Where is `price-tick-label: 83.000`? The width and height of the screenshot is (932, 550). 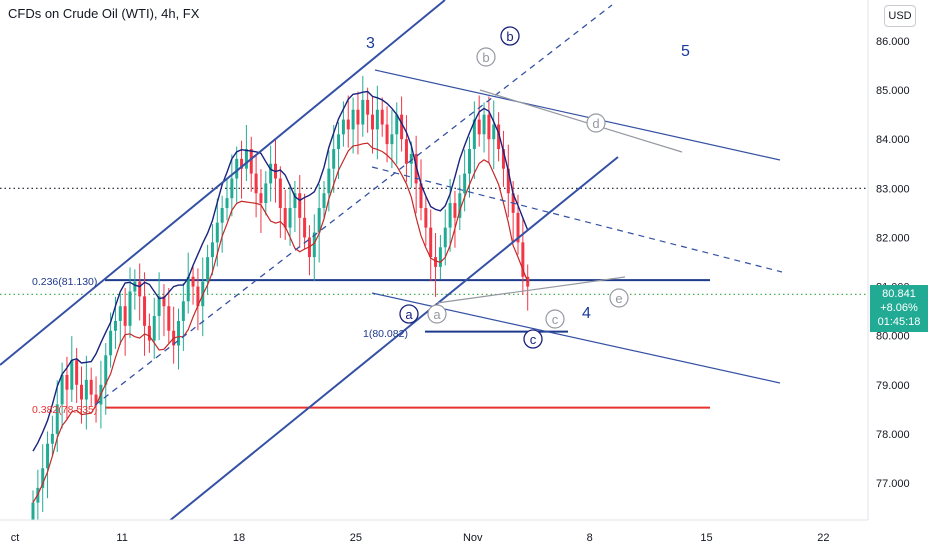 price-tick-label: 83.000 is located at coordinates (893, 189).